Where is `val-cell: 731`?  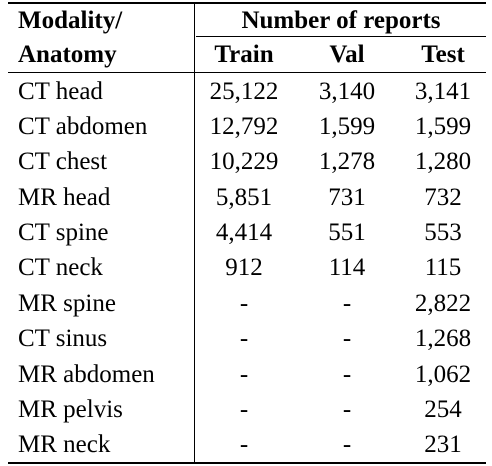 val-cell: 731 is located at coordinates (347, 197).